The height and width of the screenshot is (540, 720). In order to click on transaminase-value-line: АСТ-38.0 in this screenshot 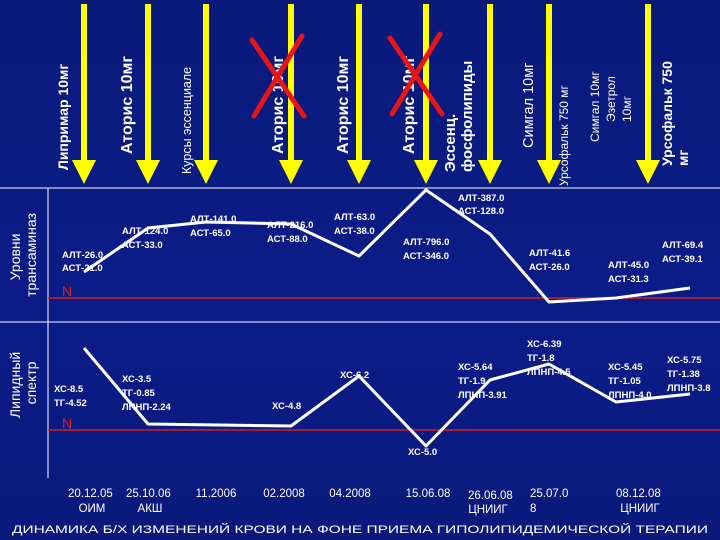, I will do `click(354, 231)`.